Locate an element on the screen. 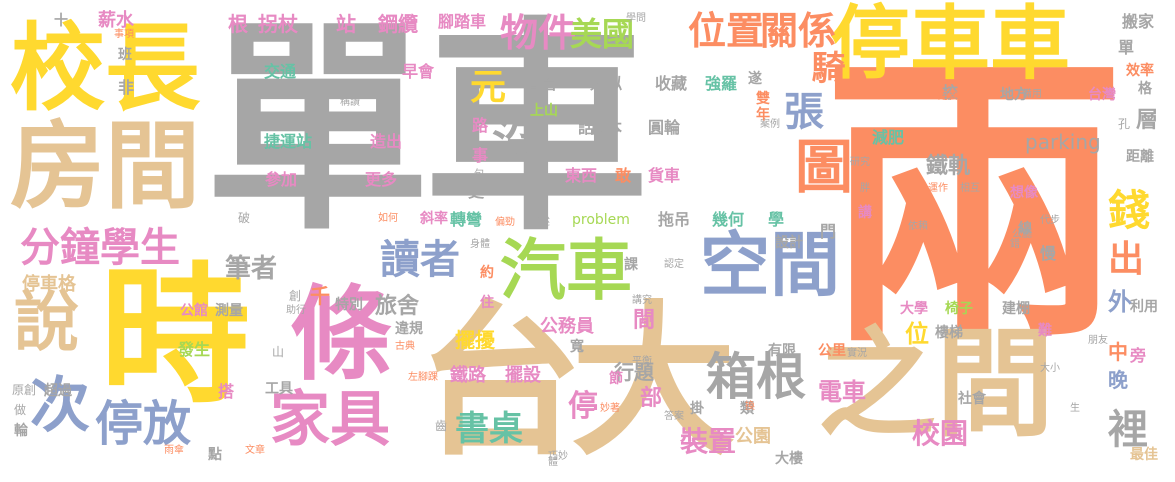  word: 美國 is located at coordinates (602, 34).